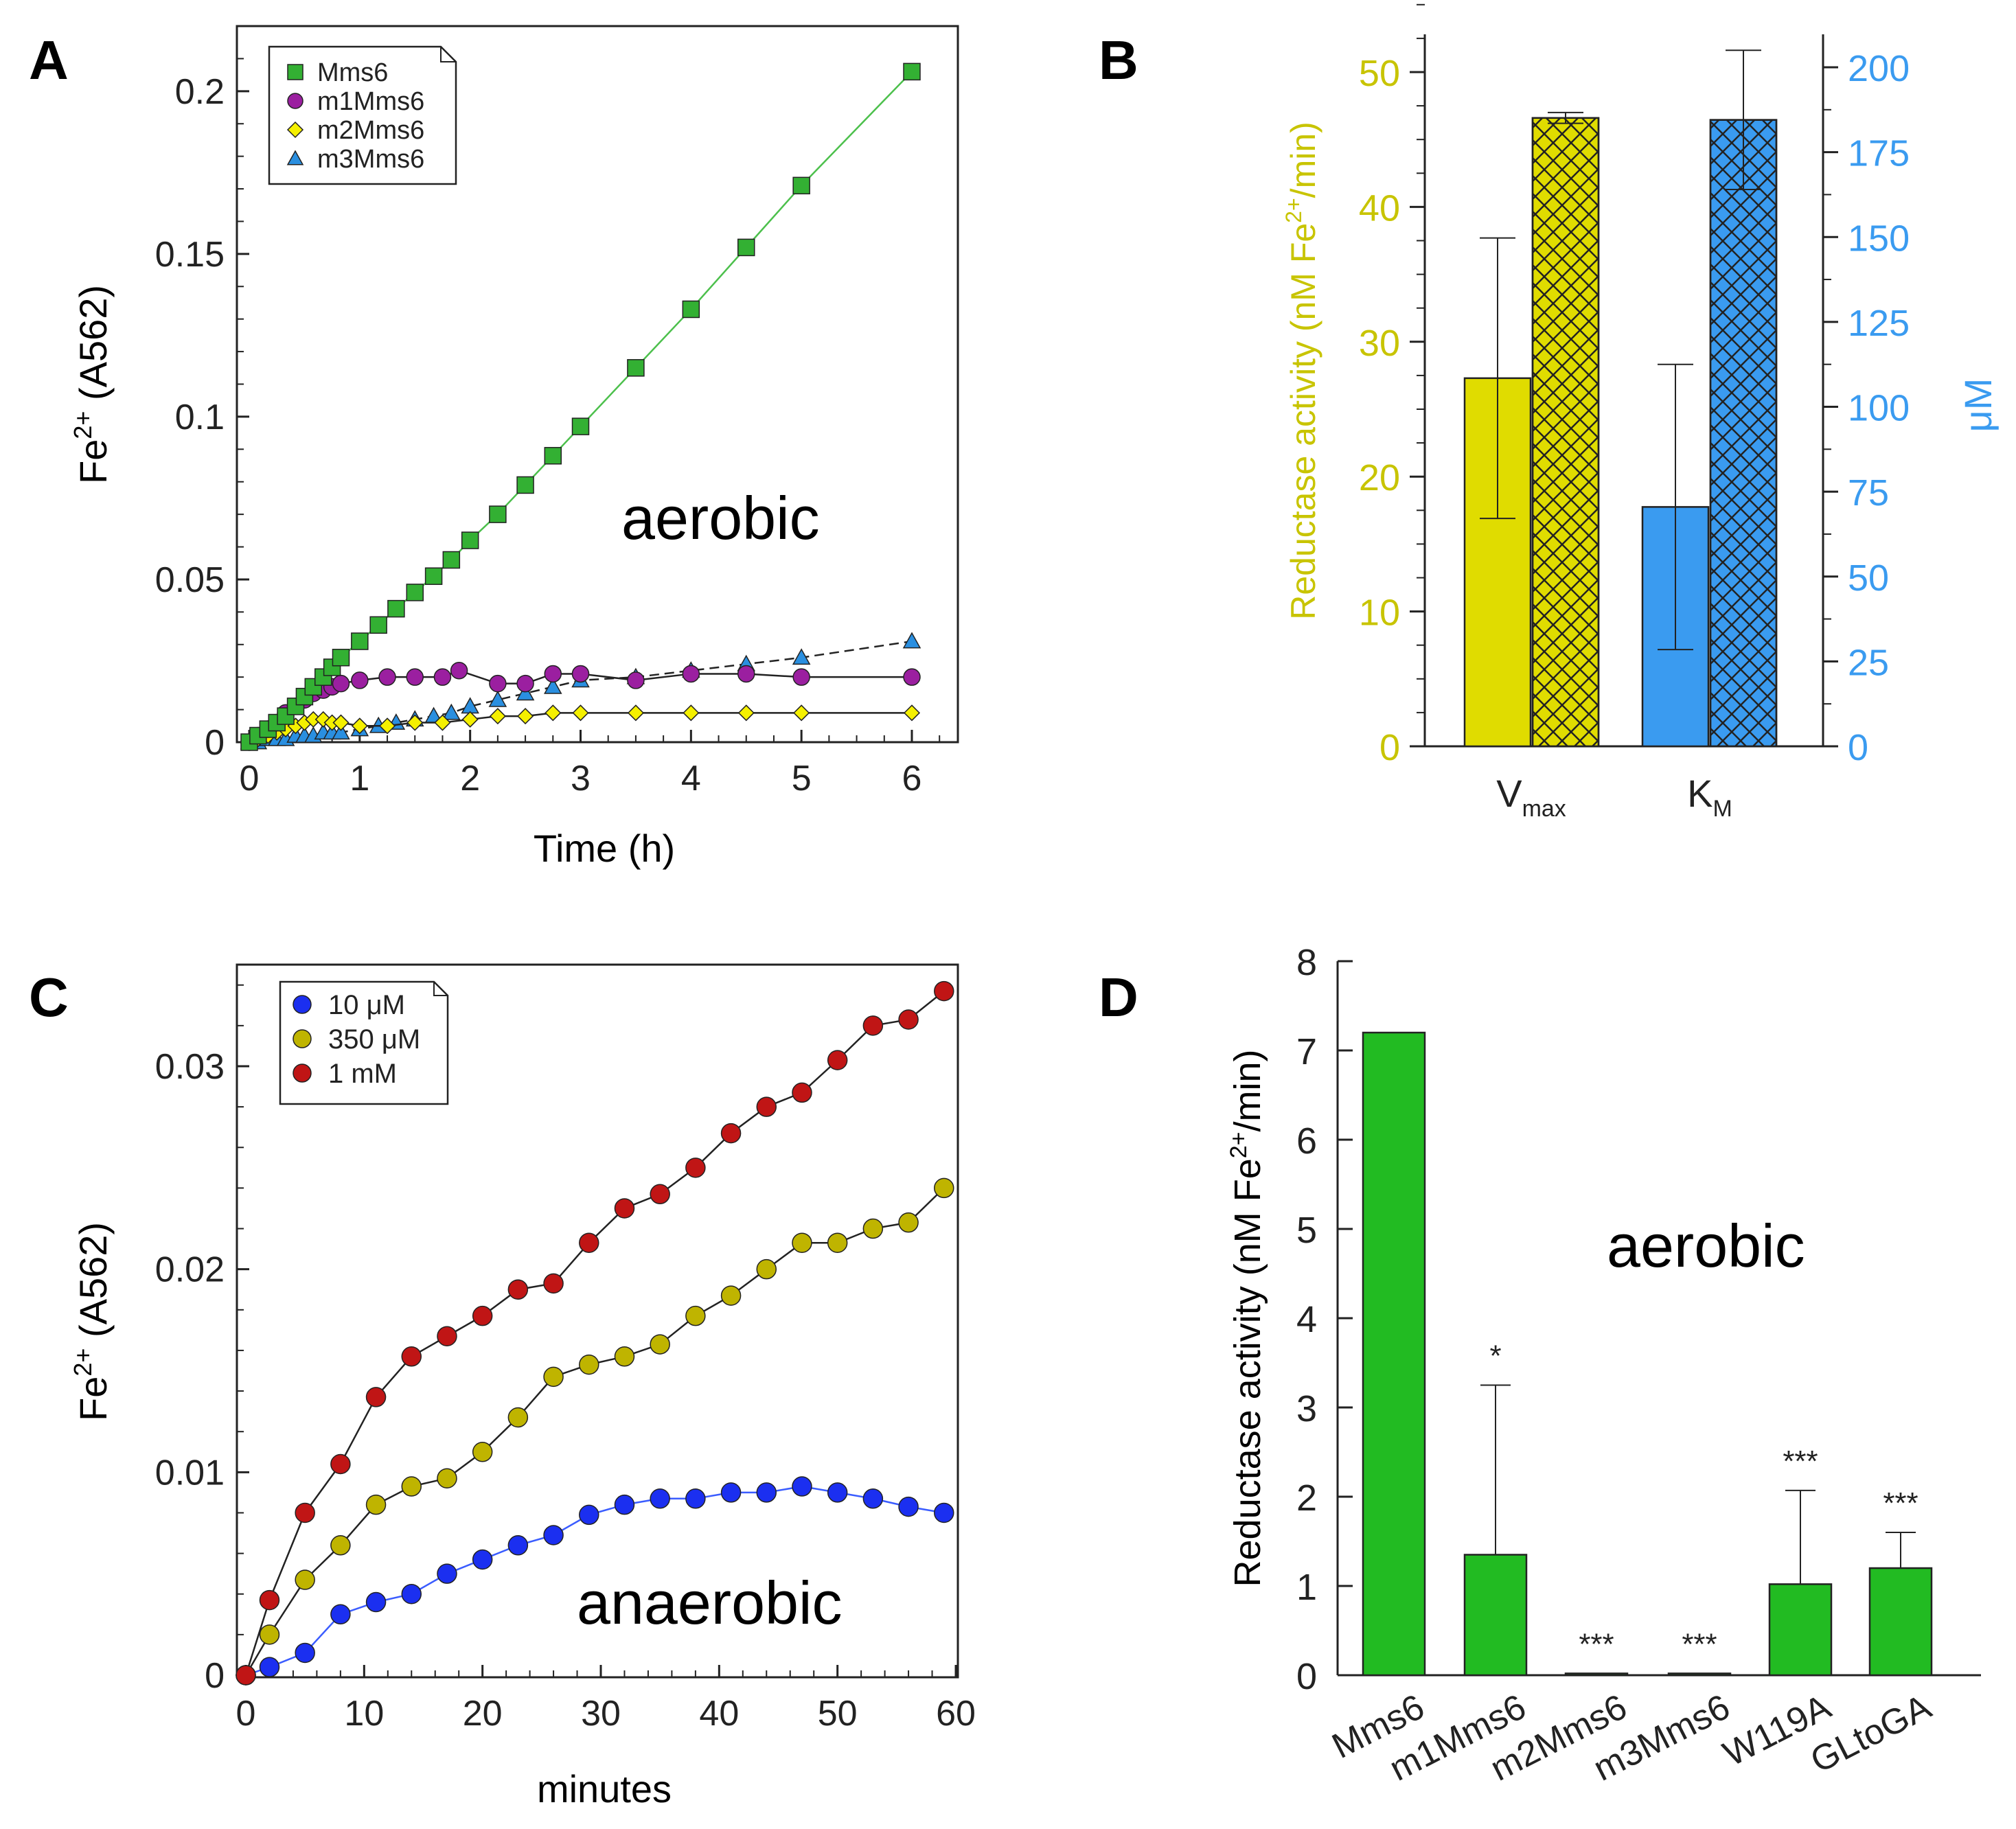  Describe the element at coordinates (215, 1676) in the screenshot. I see `panel-c-y-tick-label: 0` at that location.